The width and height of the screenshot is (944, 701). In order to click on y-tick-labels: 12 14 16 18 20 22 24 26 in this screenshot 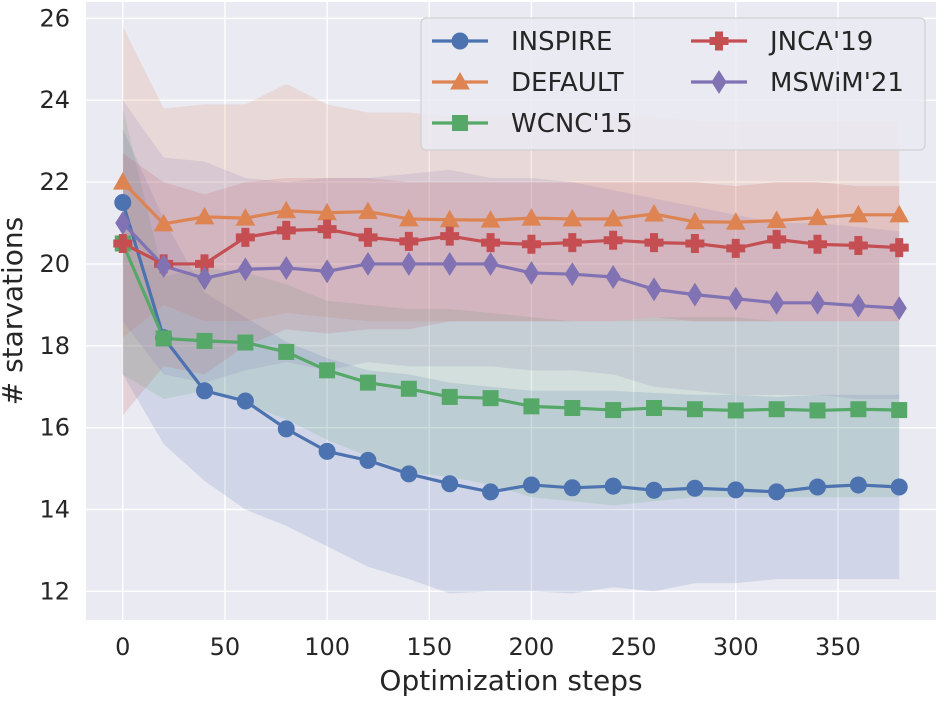, I will do `click(54, 304)`.